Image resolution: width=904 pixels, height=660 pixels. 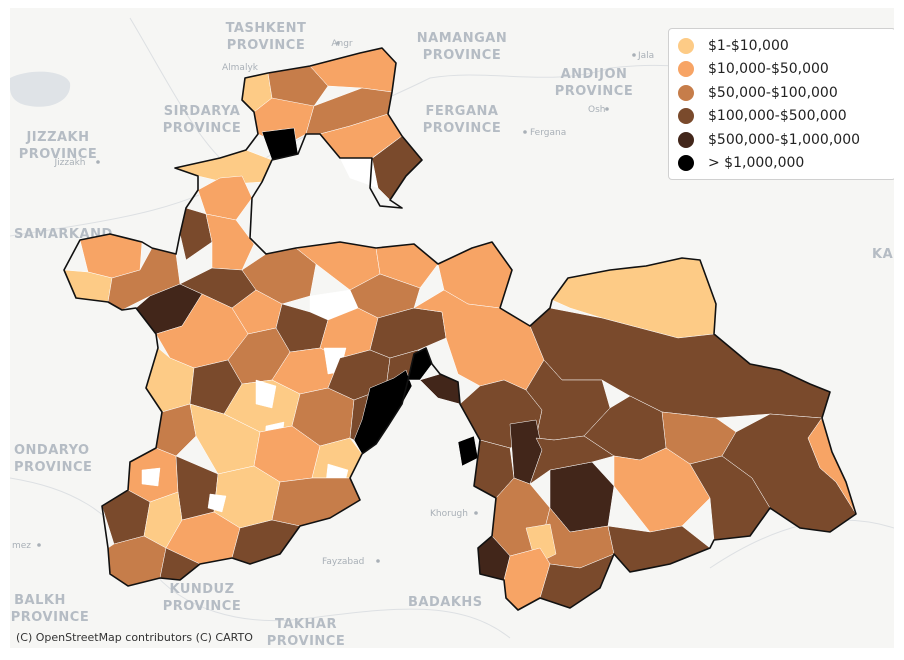 I want to click on legend-item: > $1,000,000, so click(x=782, y=164).